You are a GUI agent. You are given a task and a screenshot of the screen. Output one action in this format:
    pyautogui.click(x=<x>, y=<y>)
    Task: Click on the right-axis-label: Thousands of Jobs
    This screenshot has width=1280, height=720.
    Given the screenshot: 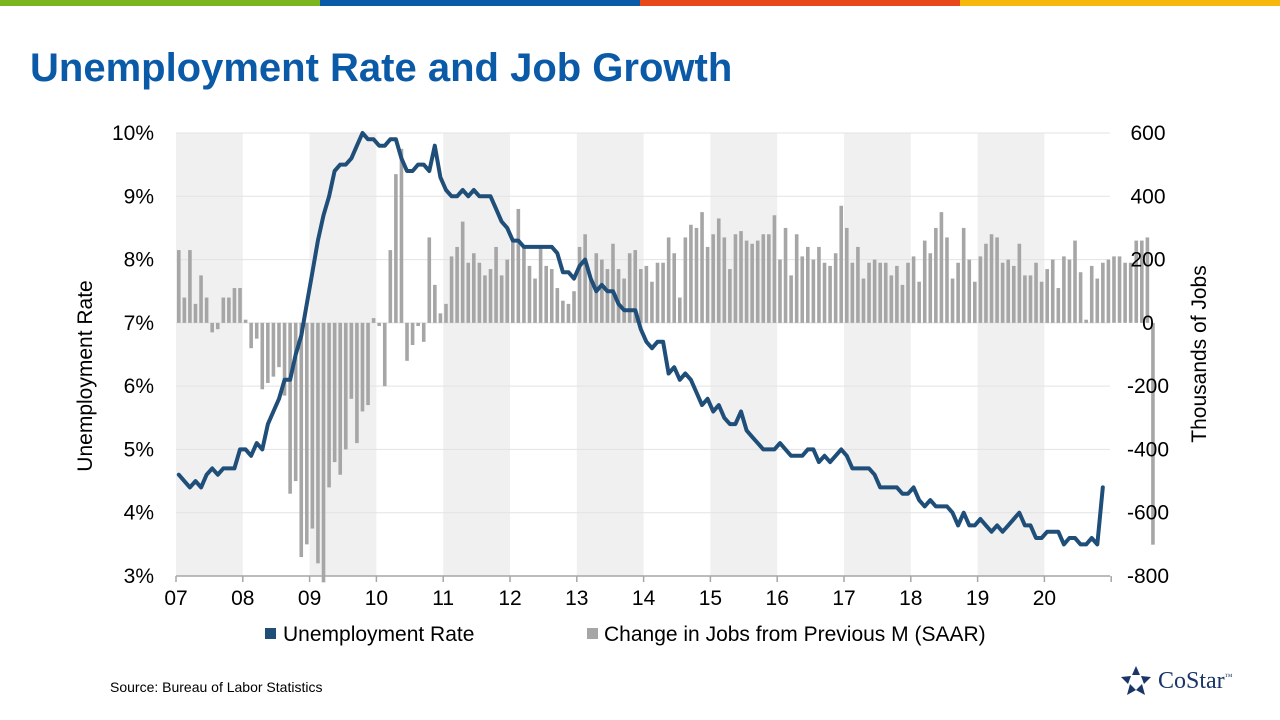 What is the action you would take?
    pyautogui.click(x=1199, y=353)
    